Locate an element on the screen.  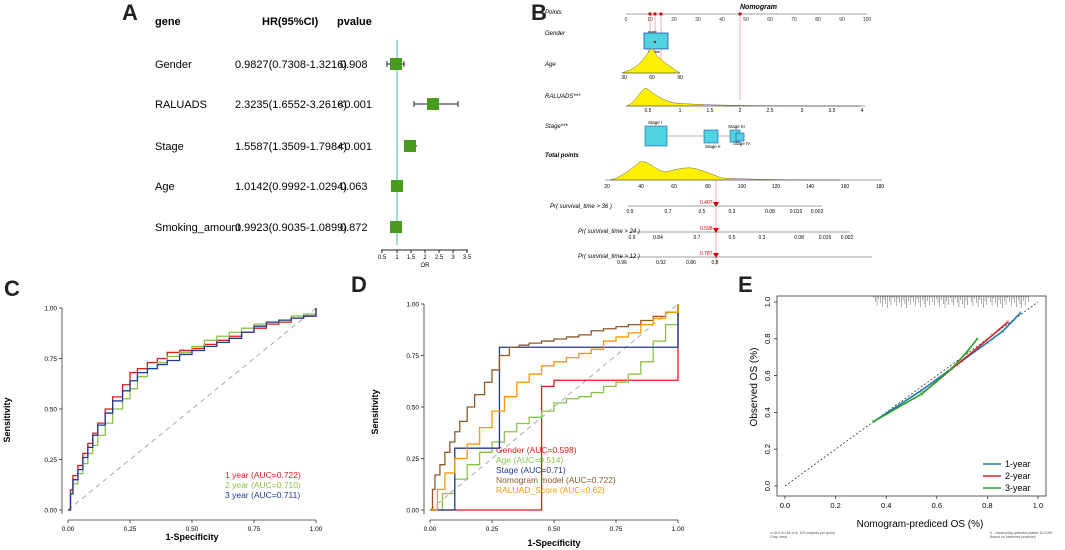
raluads-tick-3.5: 3.5 is located at coordinates (832, 111).